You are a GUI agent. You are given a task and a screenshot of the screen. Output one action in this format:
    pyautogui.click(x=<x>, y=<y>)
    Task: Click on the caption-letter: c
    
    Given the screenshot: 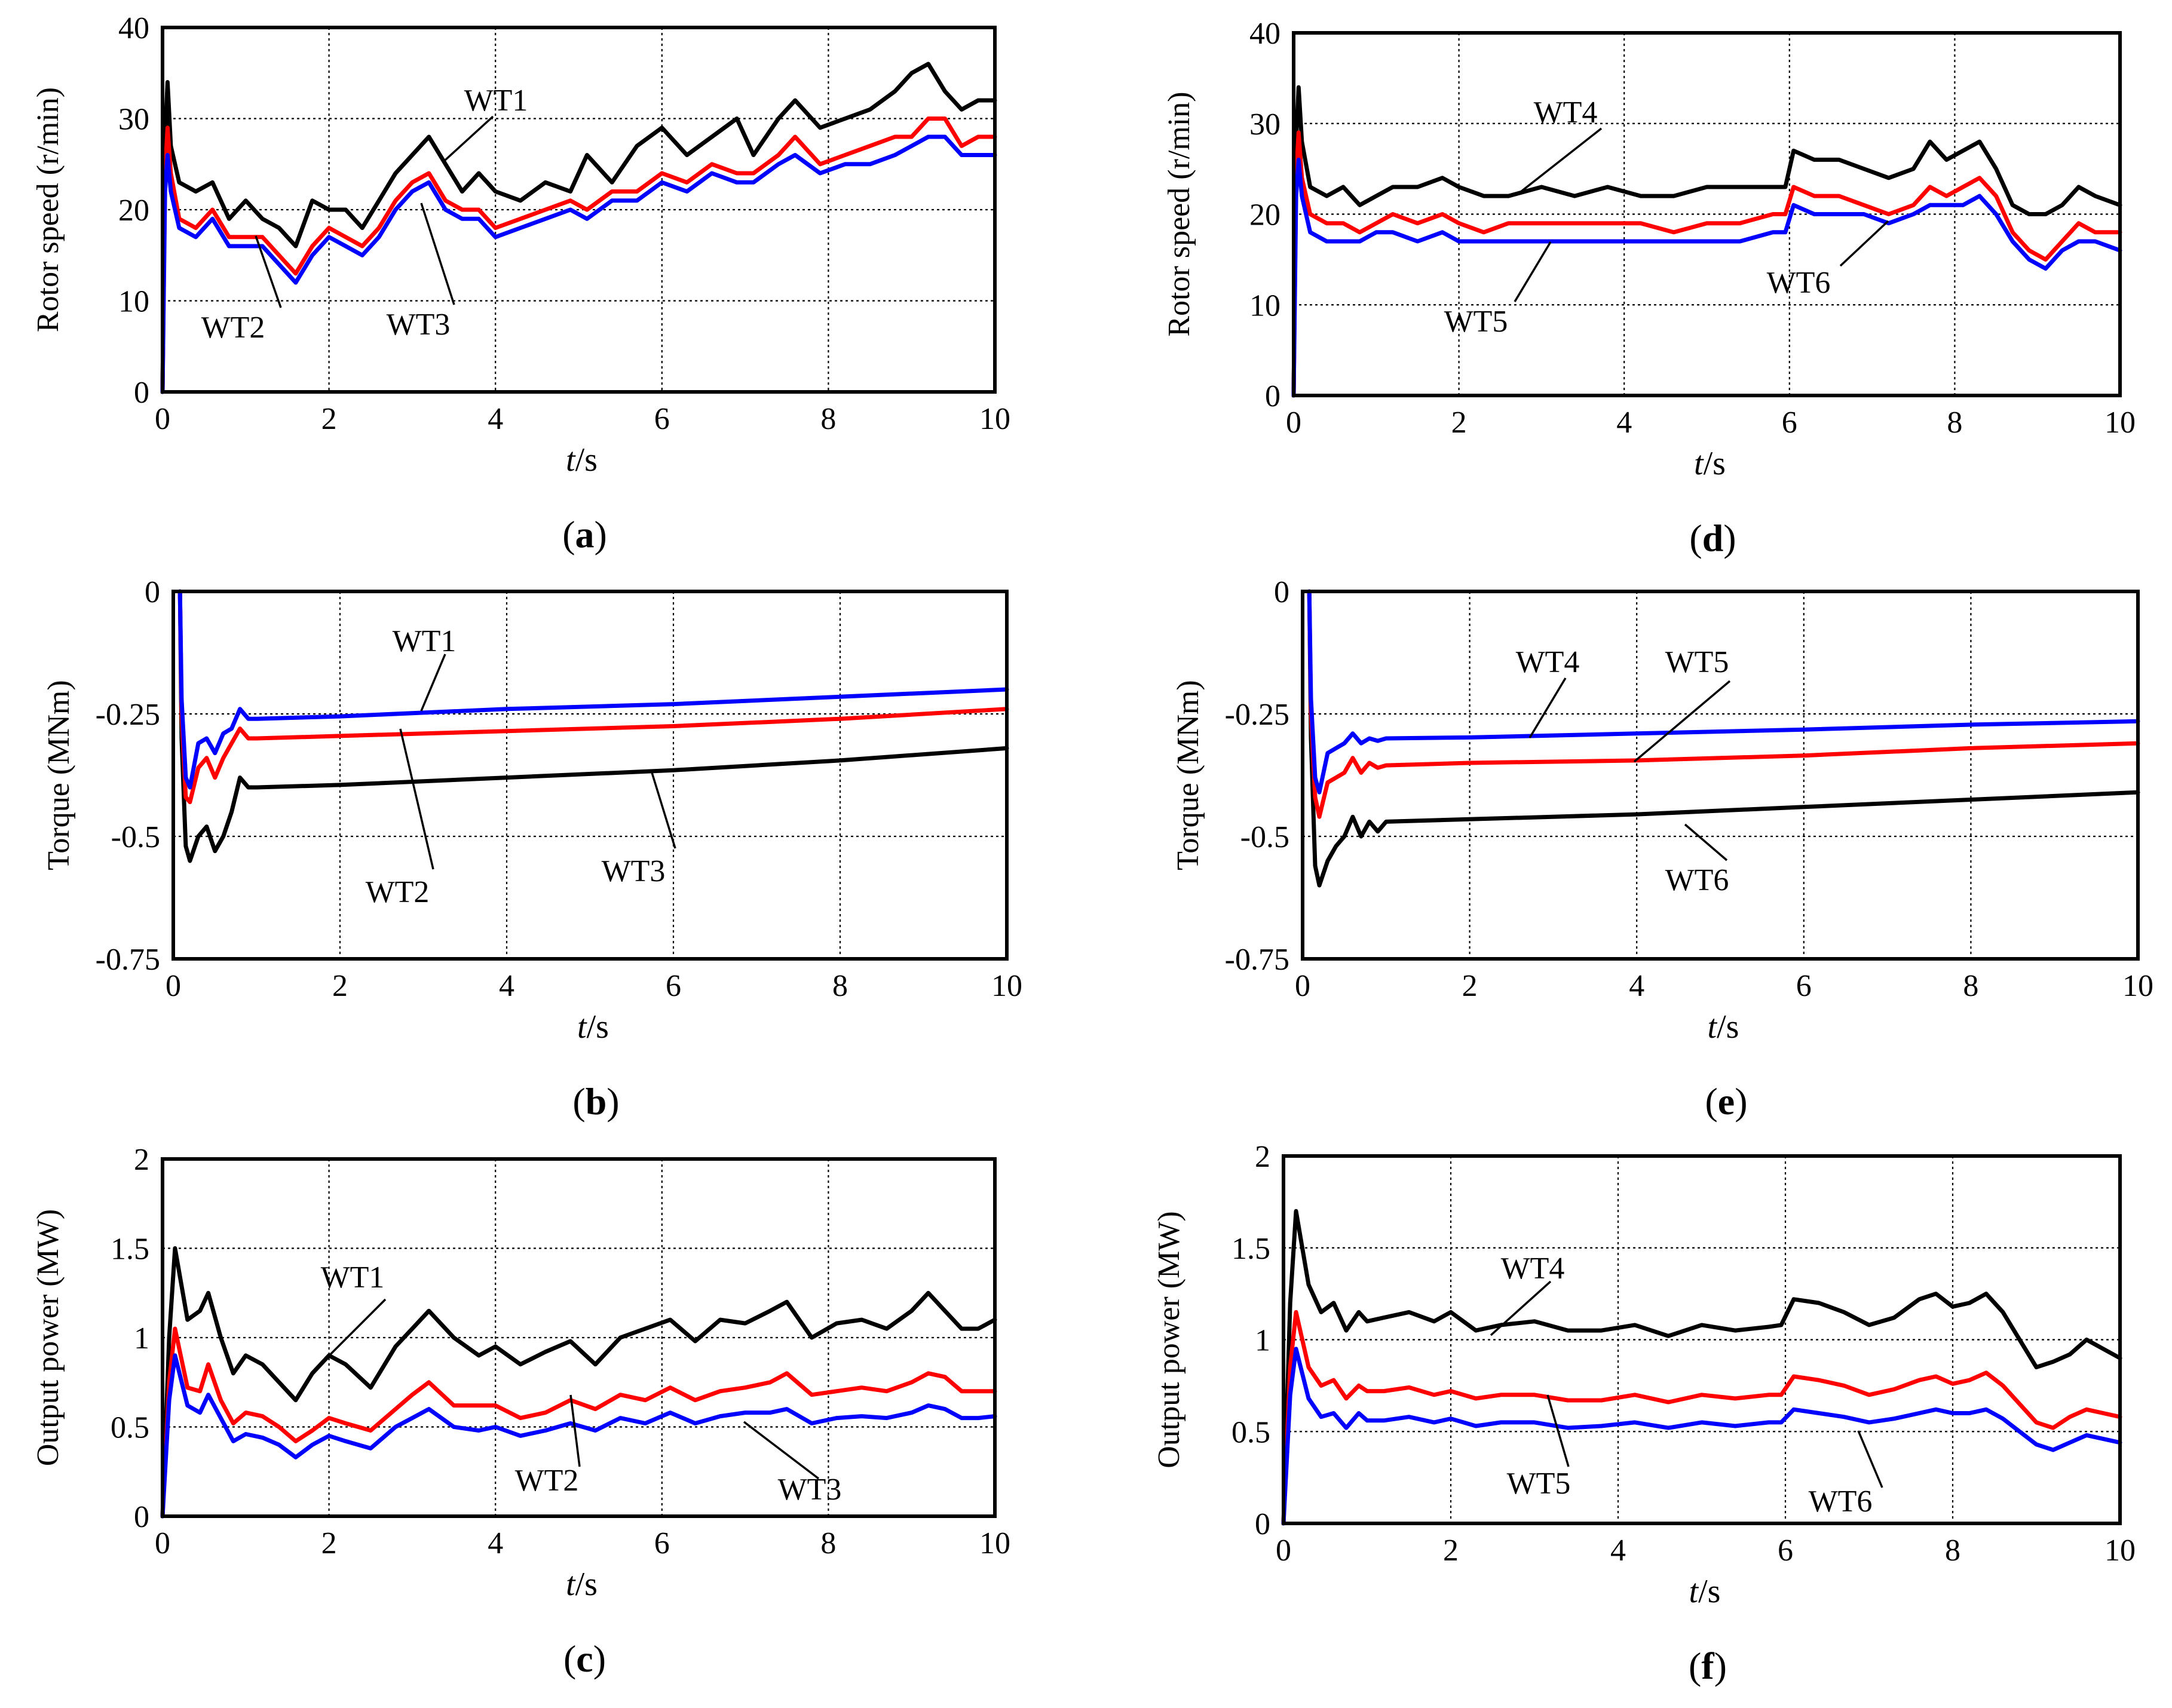 What is the action you would take?
    pyautogui.click(x=584, y=1659)
    